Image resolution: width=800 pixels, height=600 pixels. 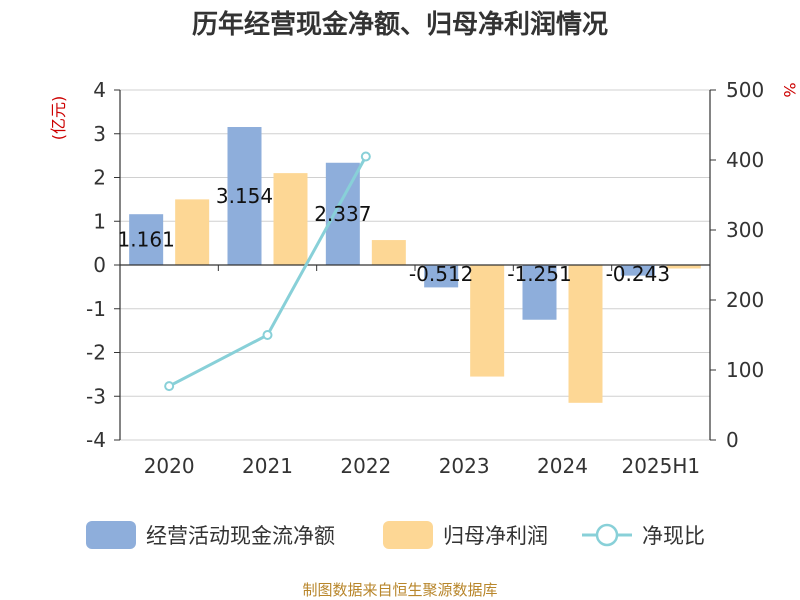 I want to click on x-tick-label: 2024, so click(x=562, y=466).